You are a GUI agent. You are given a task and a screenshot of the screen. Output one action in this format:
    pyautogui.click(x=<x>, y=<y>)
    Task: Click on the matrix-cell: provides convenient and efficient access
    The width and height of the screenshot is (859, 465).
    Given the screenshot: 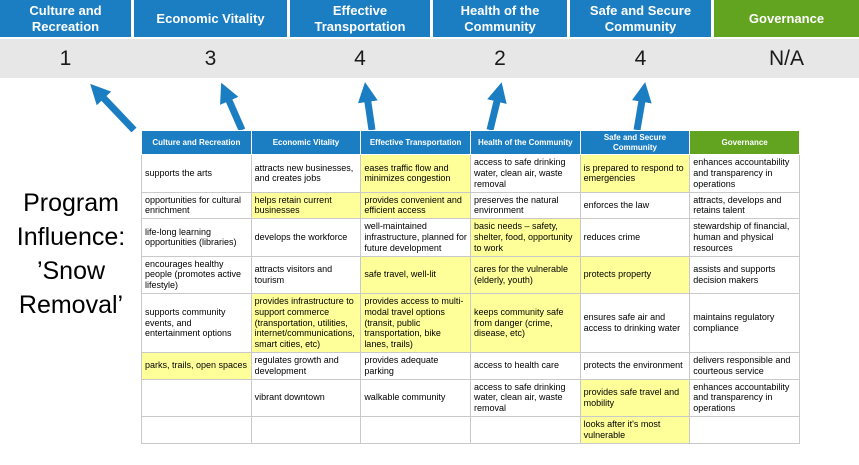 What is the action you would take?
    pyautogui.click(x=415, y=205)
    